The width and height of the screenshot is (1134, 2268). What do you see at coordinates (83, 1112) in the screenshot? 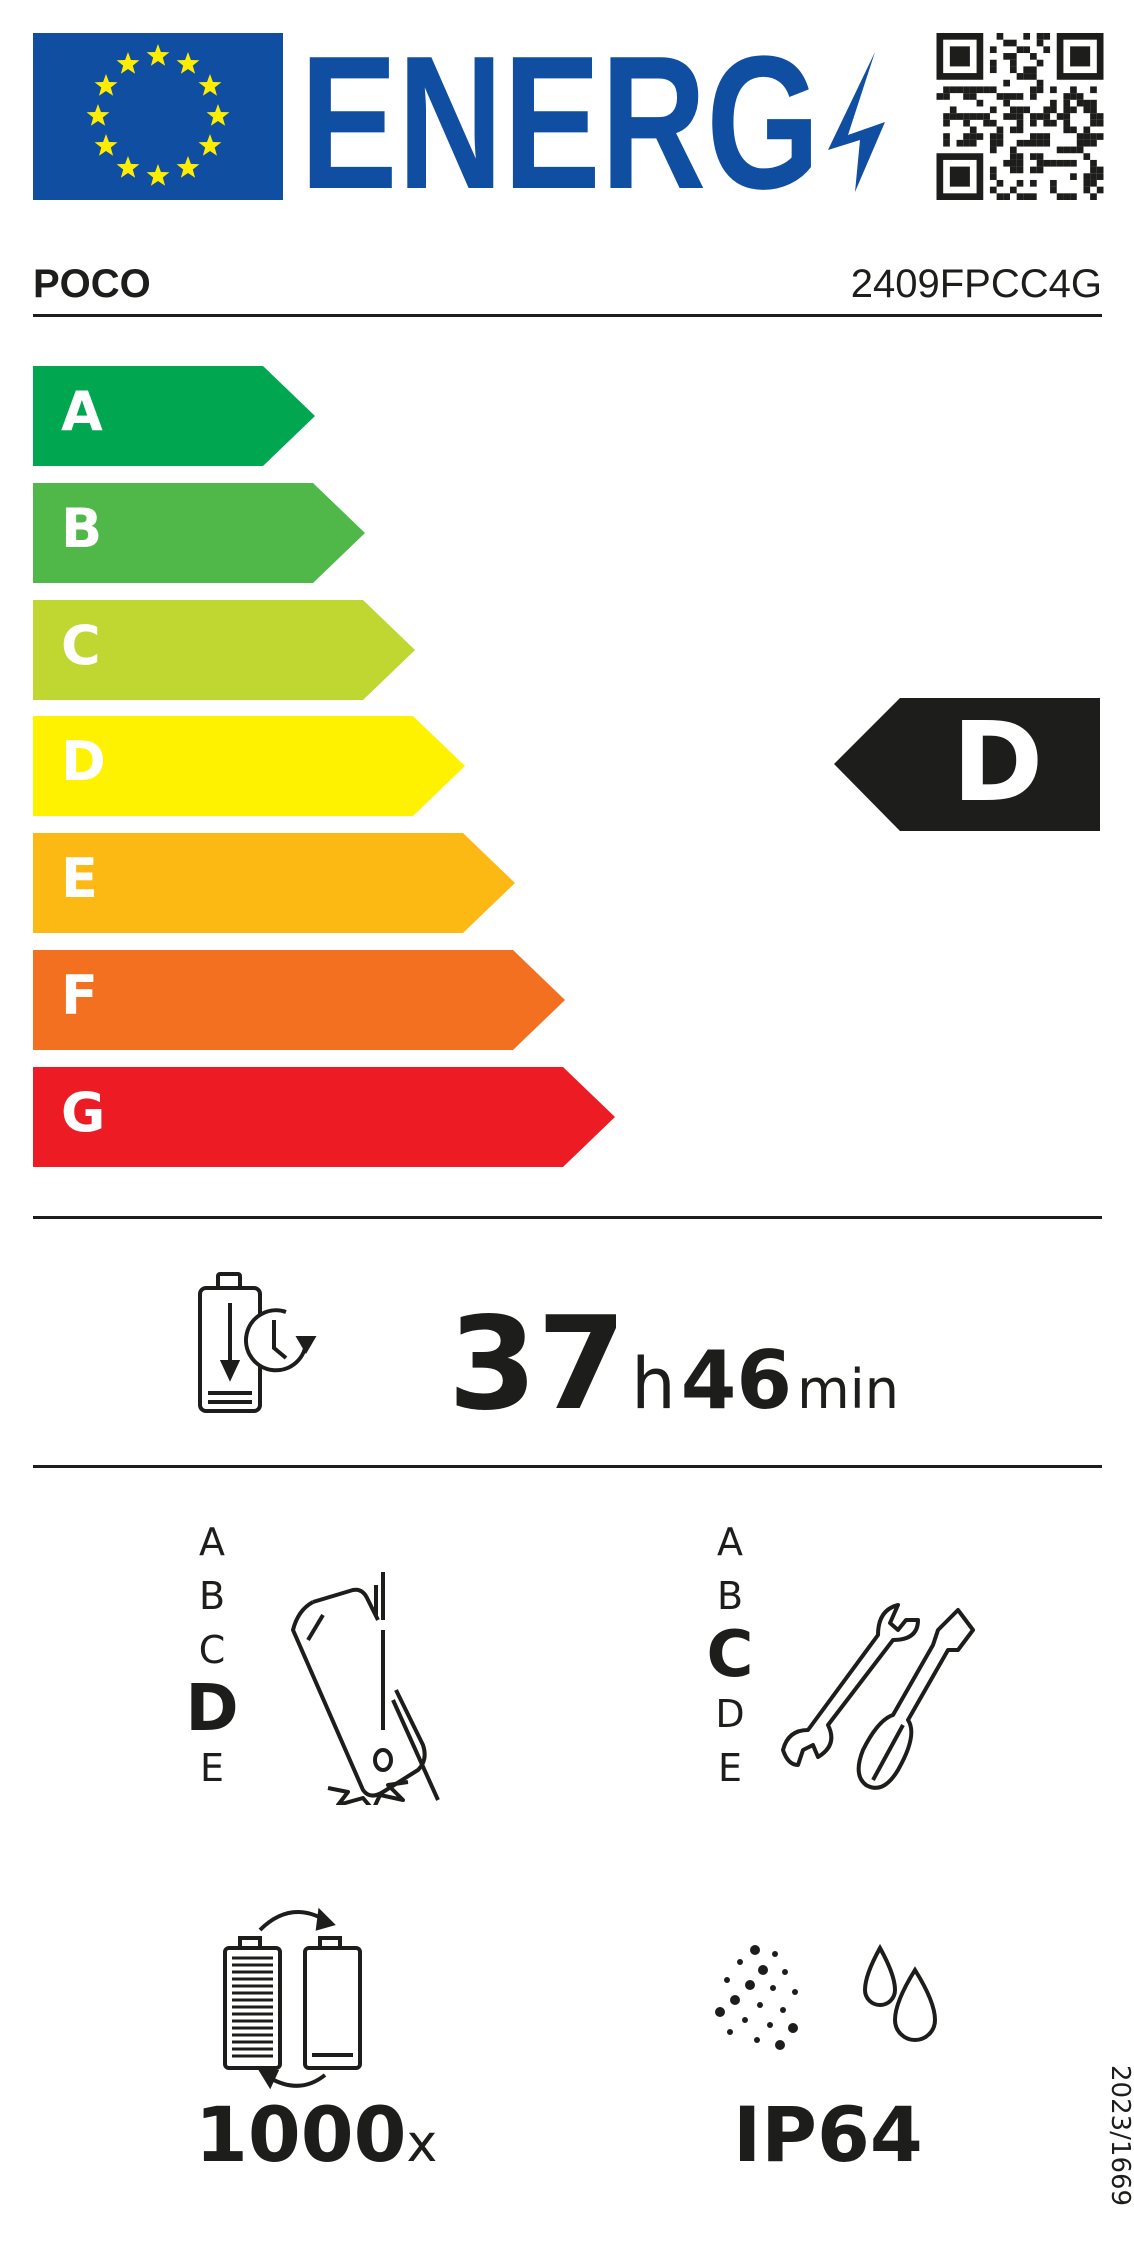
I see `energy-class-letter: G` at bounding box center [83, 1112].